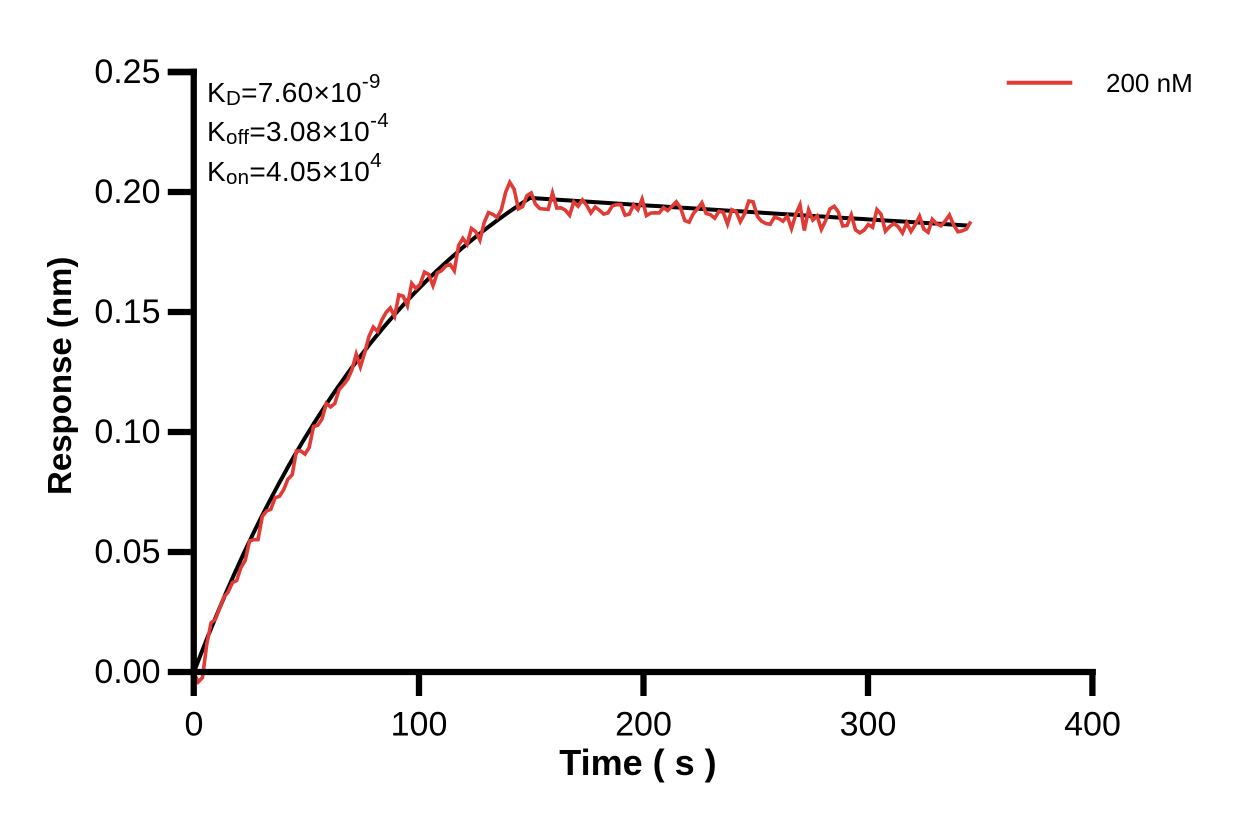 This screenshot has height=825, width=1233. Describe the element at coordinates (868, 725) in the screenshot. I see `svg-text: 300` at that location.